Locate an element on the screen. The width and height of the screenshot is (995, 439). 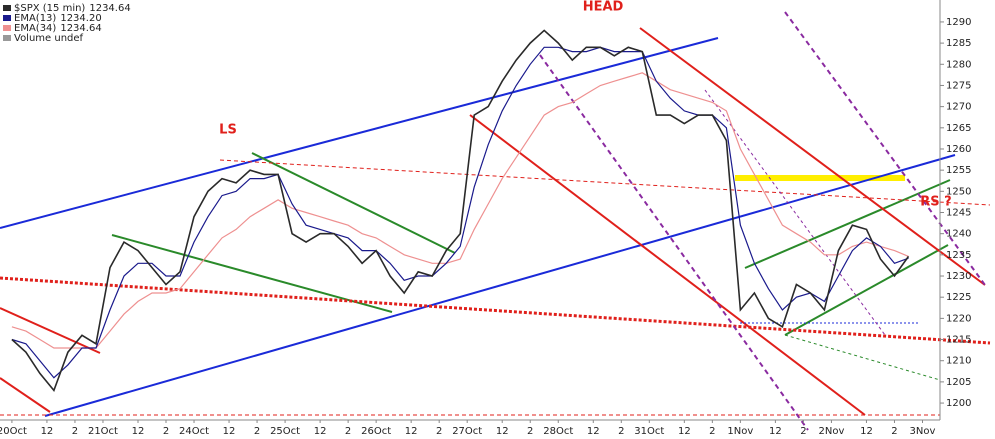
y-tick-label: 1230 is located at coordinates (958, 276).